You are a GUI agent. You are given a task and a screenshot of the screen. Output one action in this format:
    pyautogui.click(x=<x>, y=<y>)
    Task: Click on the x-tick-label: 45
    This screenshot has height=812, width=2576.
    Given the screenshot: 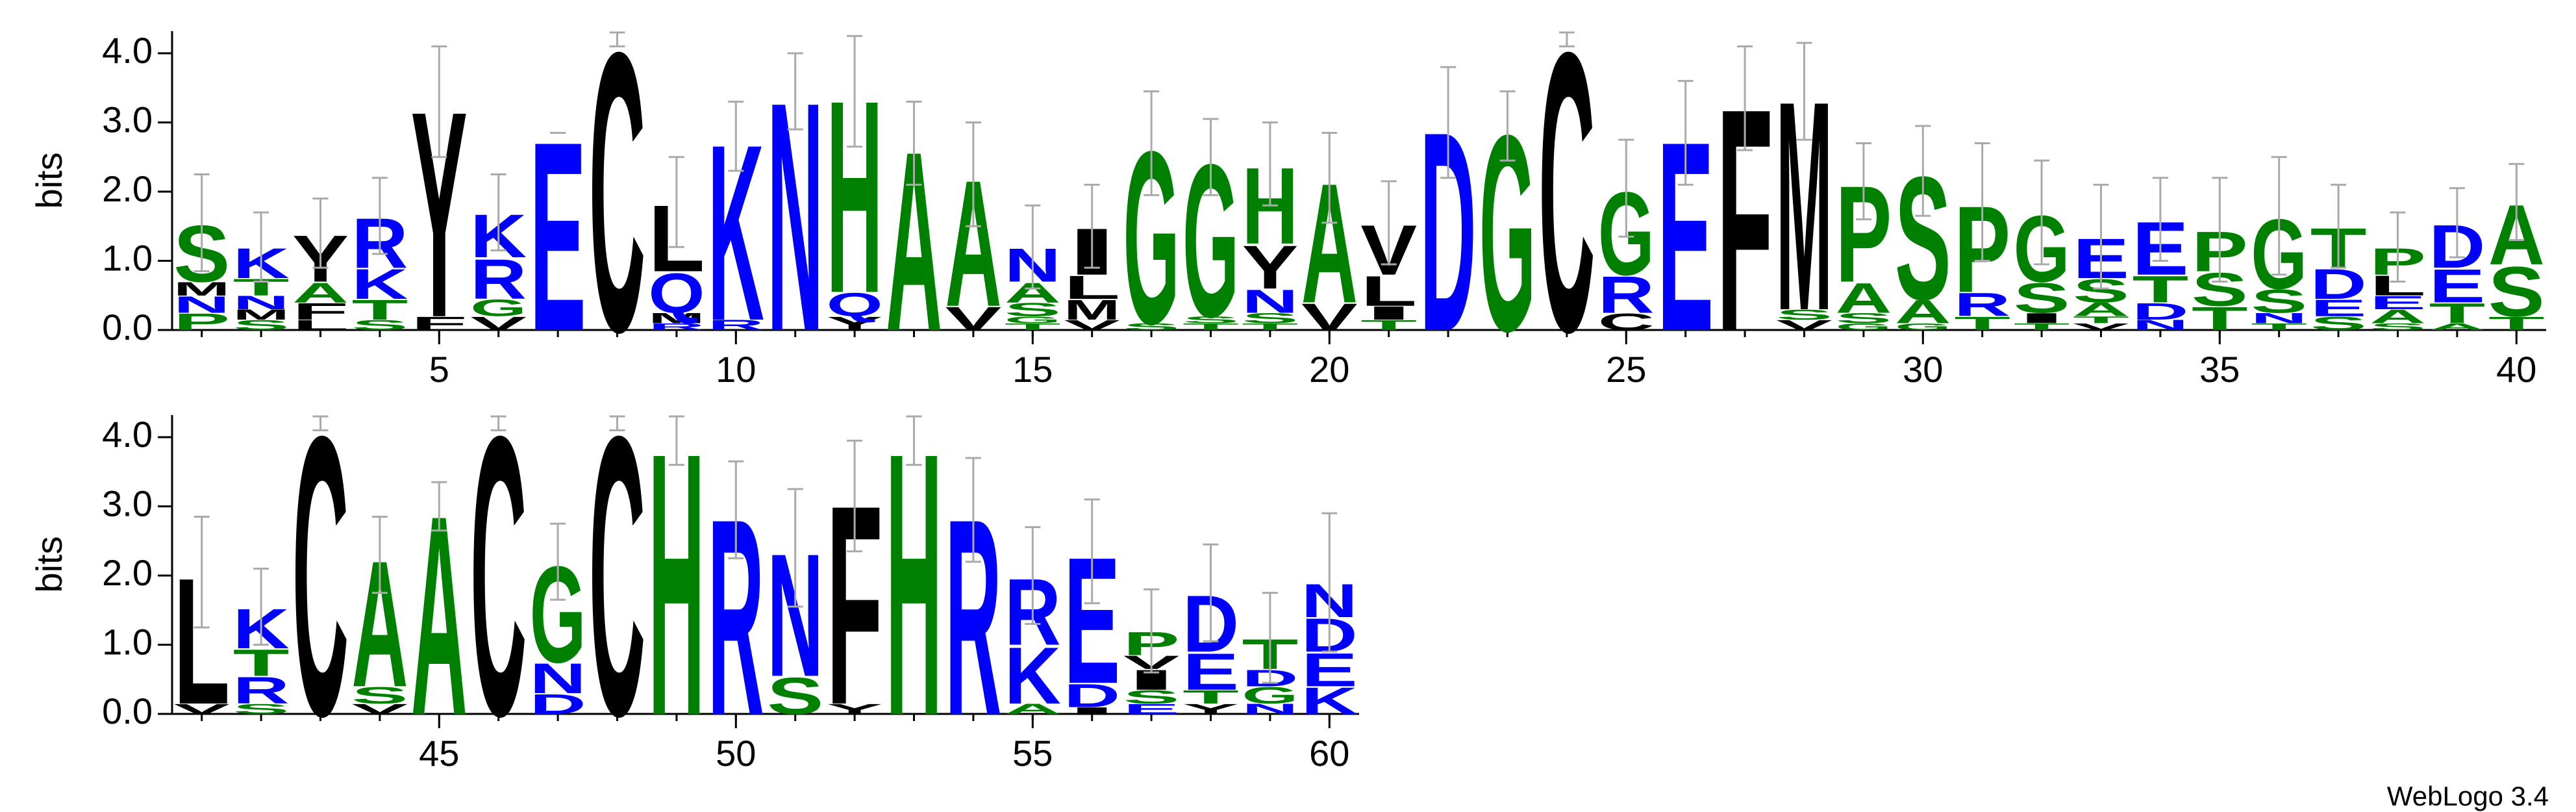 What is the action you would take?
    pyautogui.click(x=439, y=753)
    